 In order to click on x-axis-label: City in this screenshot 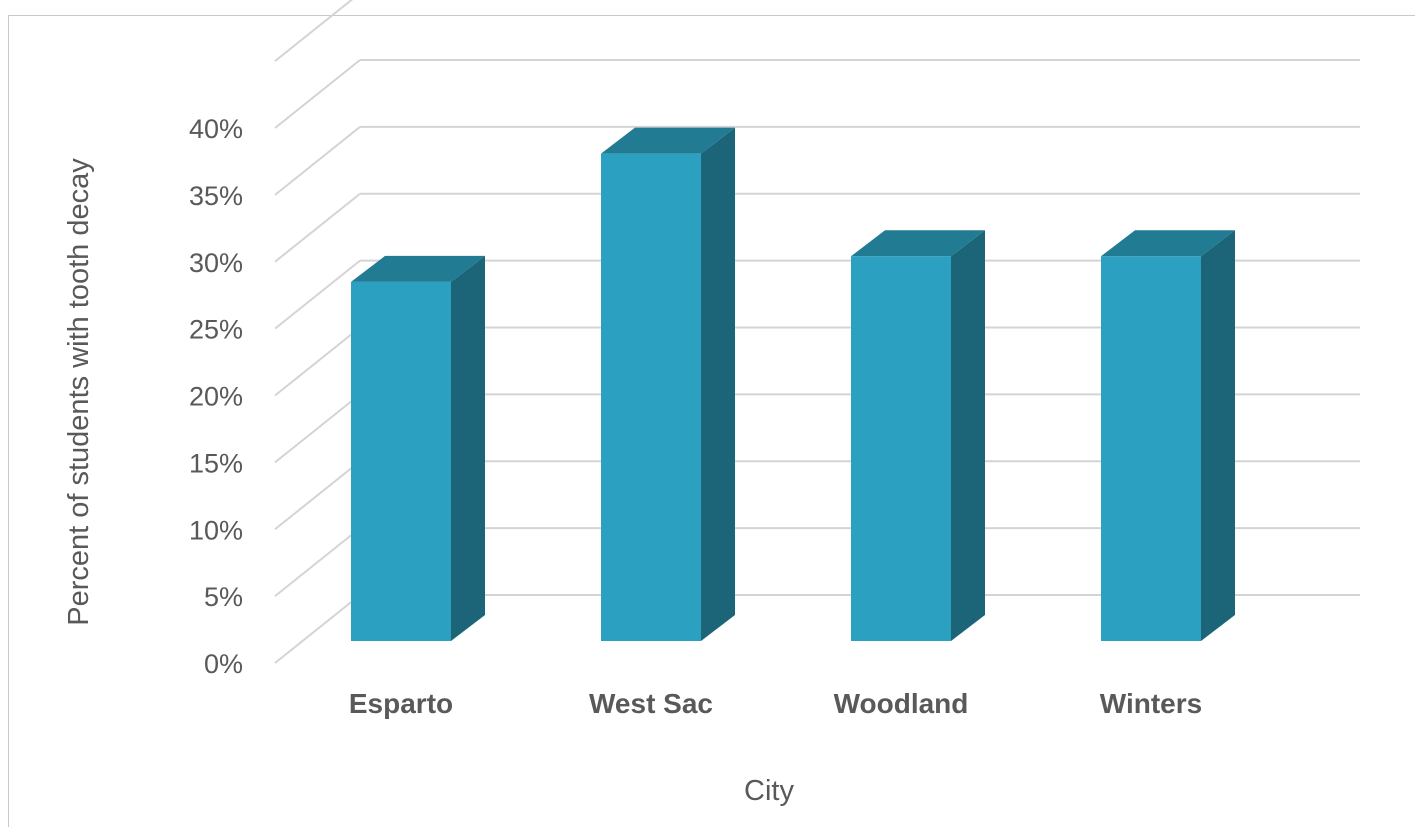, I will do `click(769, 791)`.